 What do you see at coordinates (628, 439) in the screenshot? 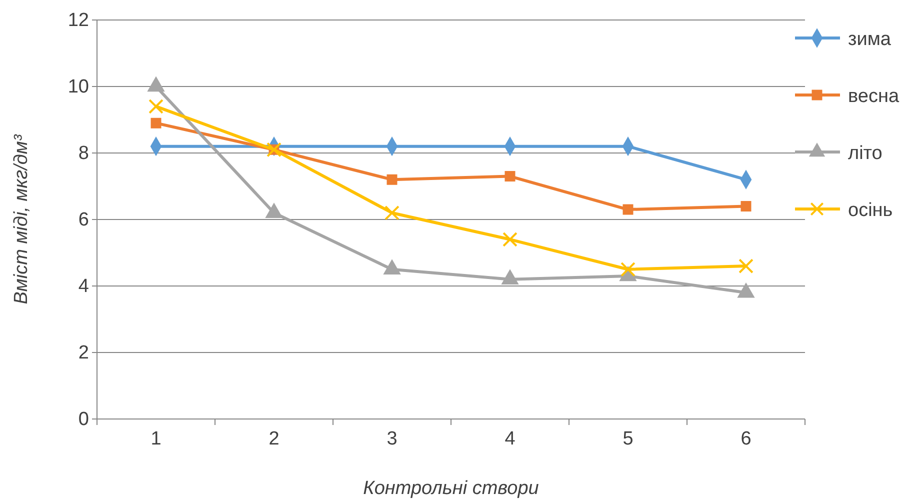
I see `x-tick-label: 5` at bounding box center [628, 439].